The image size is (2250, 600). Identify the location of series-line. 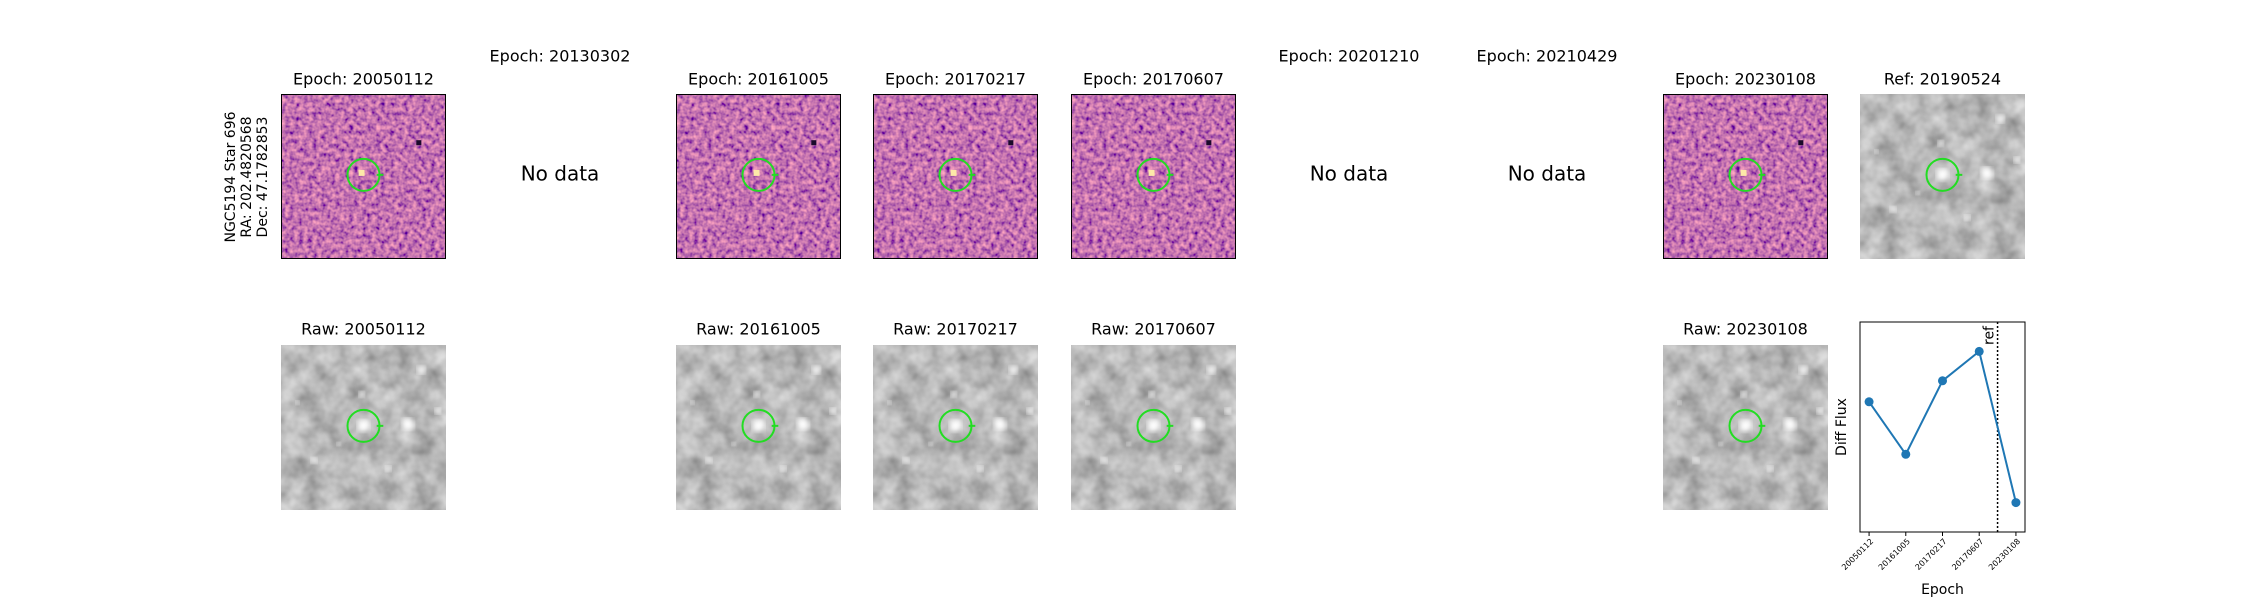
(1942, 426).